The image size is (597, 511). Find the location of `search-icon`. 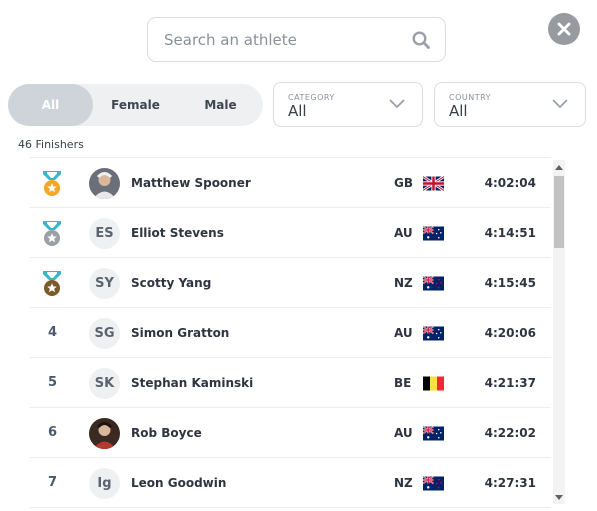

search-icon is located at coordinates (421, 40).